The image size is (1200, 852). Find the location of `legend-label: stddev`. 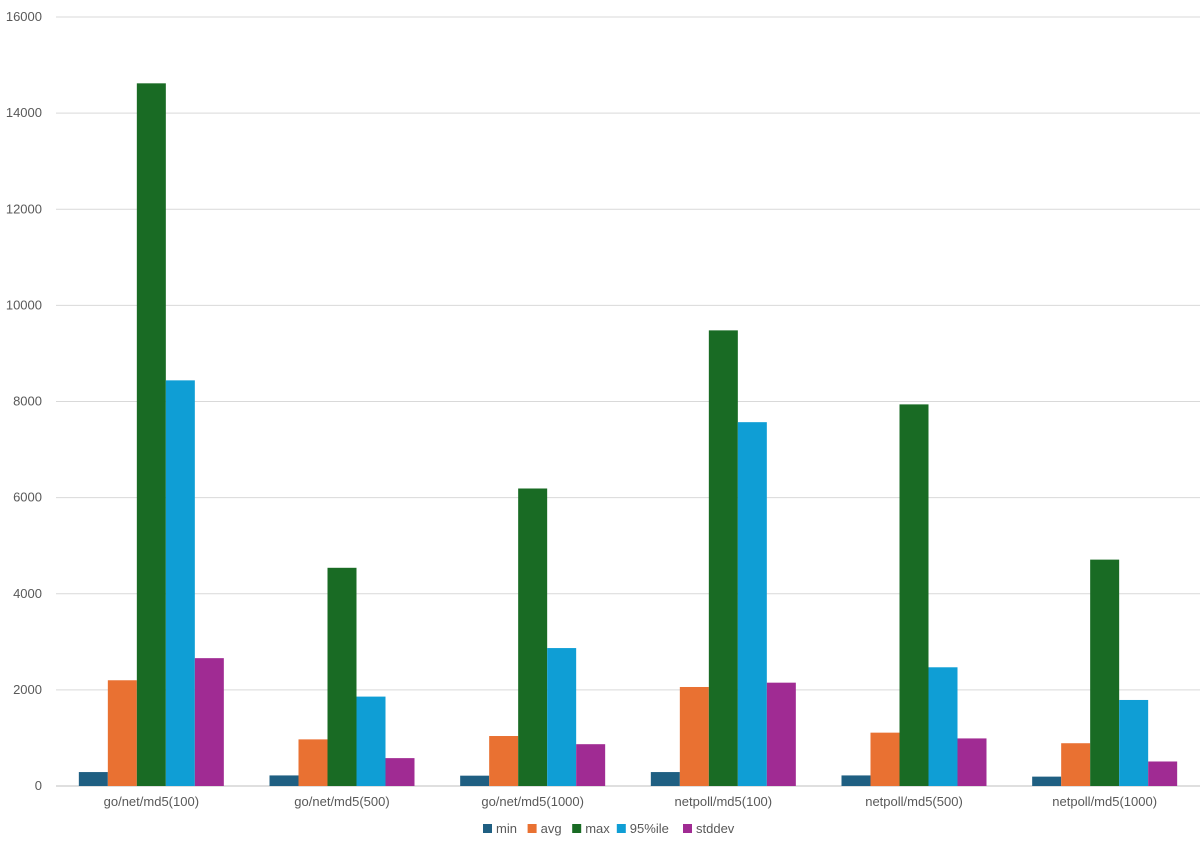

legend-label: stddev is located at coordinates (715, 828).